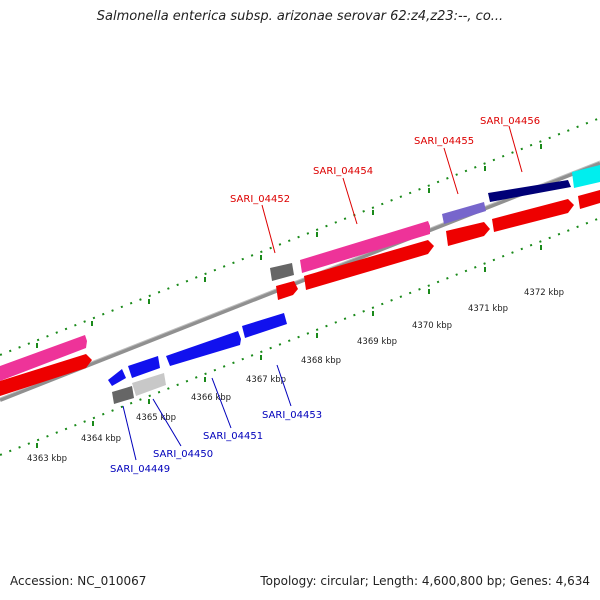  What do you see at coordinates (292, 415) in the screenshot?
I see `gene-label-sari-04453: SARI_04453` at bounding box center [292, 415].